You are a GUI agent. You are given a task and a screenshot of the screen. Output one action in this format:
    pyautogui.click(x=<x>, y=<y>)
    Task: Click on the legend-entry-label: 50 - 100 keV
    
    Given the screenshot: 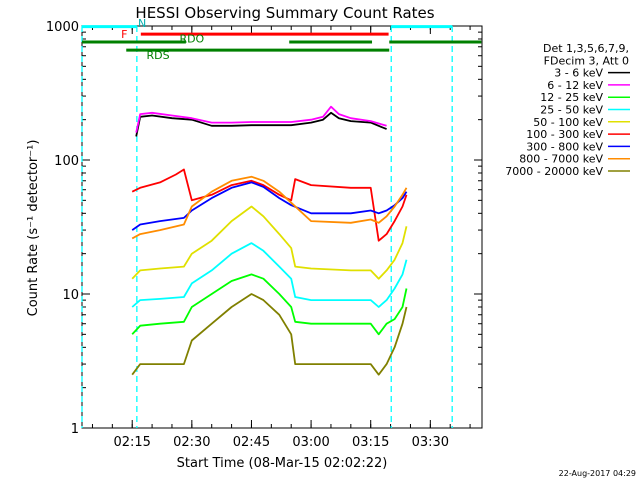 What is the action you would take?
    pyautogui.click(x=568, y=122)
    